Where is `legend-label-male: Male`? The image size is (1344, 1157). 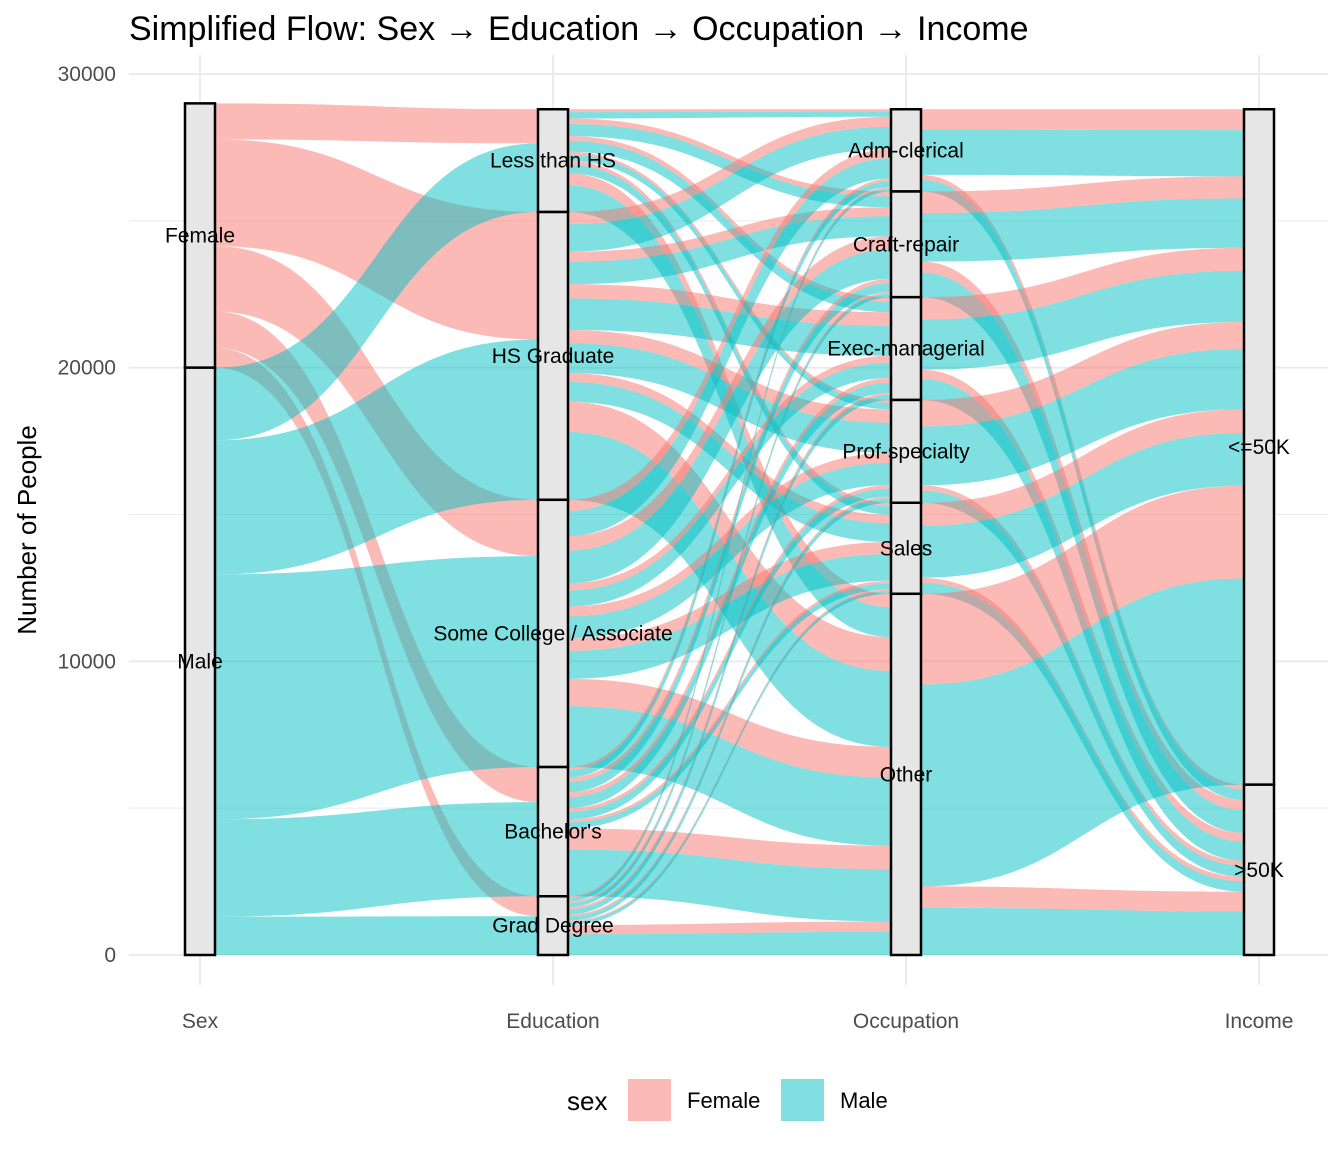 legend-label-male: Male is located at coordinates (864, 1100).